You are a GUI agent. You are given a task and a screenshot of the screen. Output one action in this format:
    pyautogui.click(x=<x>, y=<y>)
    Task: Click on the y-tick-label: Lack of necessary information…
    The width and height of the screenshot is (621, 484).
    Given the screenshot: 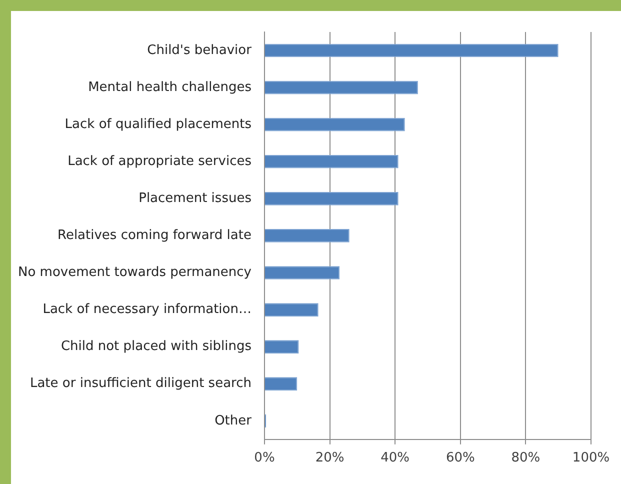 What is the action you would take?
    pyautogui.click(x=147, y=310)
    